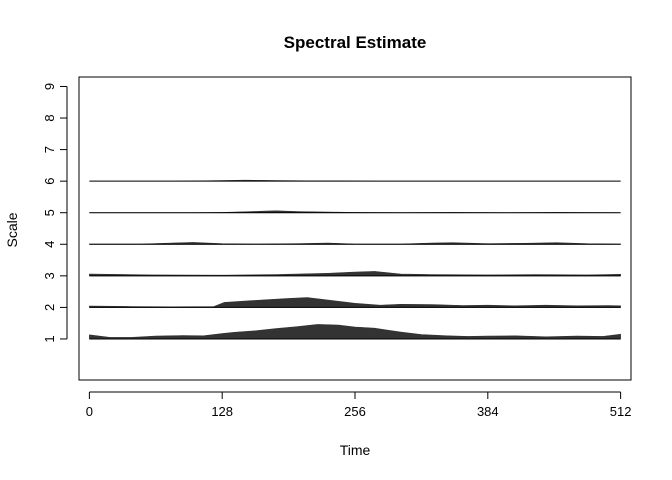 Image resolution: width=672 pixels, height=480 pixels. I want to click on y-tick-label: 6, so click(49, 181).